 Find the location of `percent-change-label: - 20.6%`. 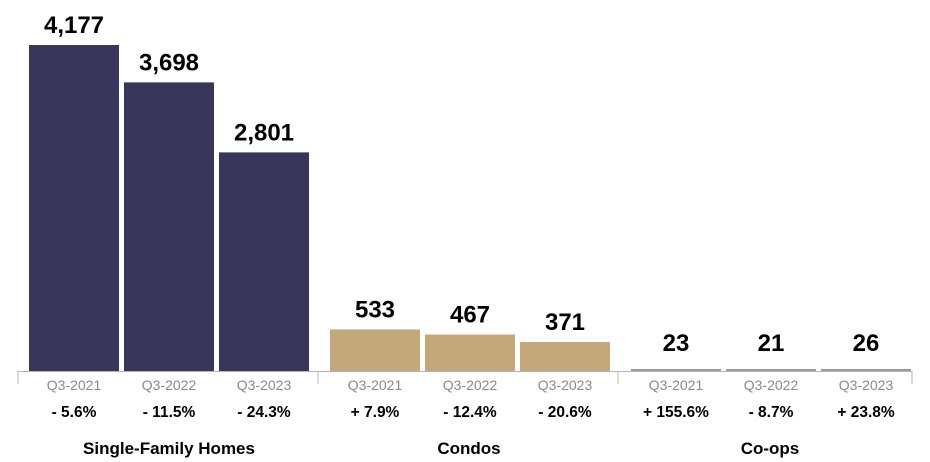

percent-change-label: - 20.6% is located at coordinates (565, 412).